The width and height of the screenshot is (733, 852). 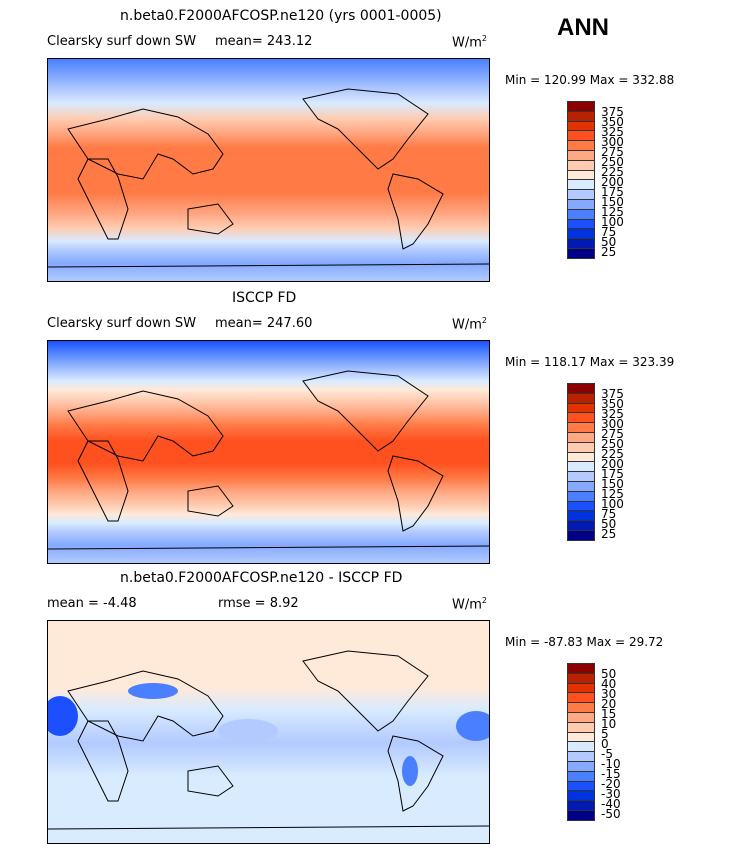 What do you see at coordinates (607, 754) in the screenshot?
I see `colorbar-tick-label: -5` at bounding box center [607, 754].